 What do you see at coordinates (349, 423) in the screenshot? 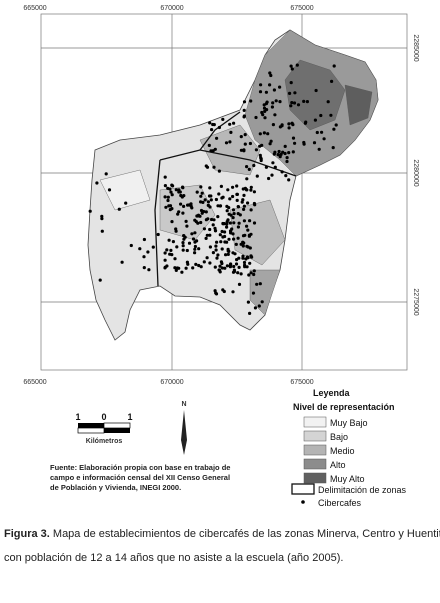
I see `legend-item: Muy Bajo` at bounding box center [349, 423].